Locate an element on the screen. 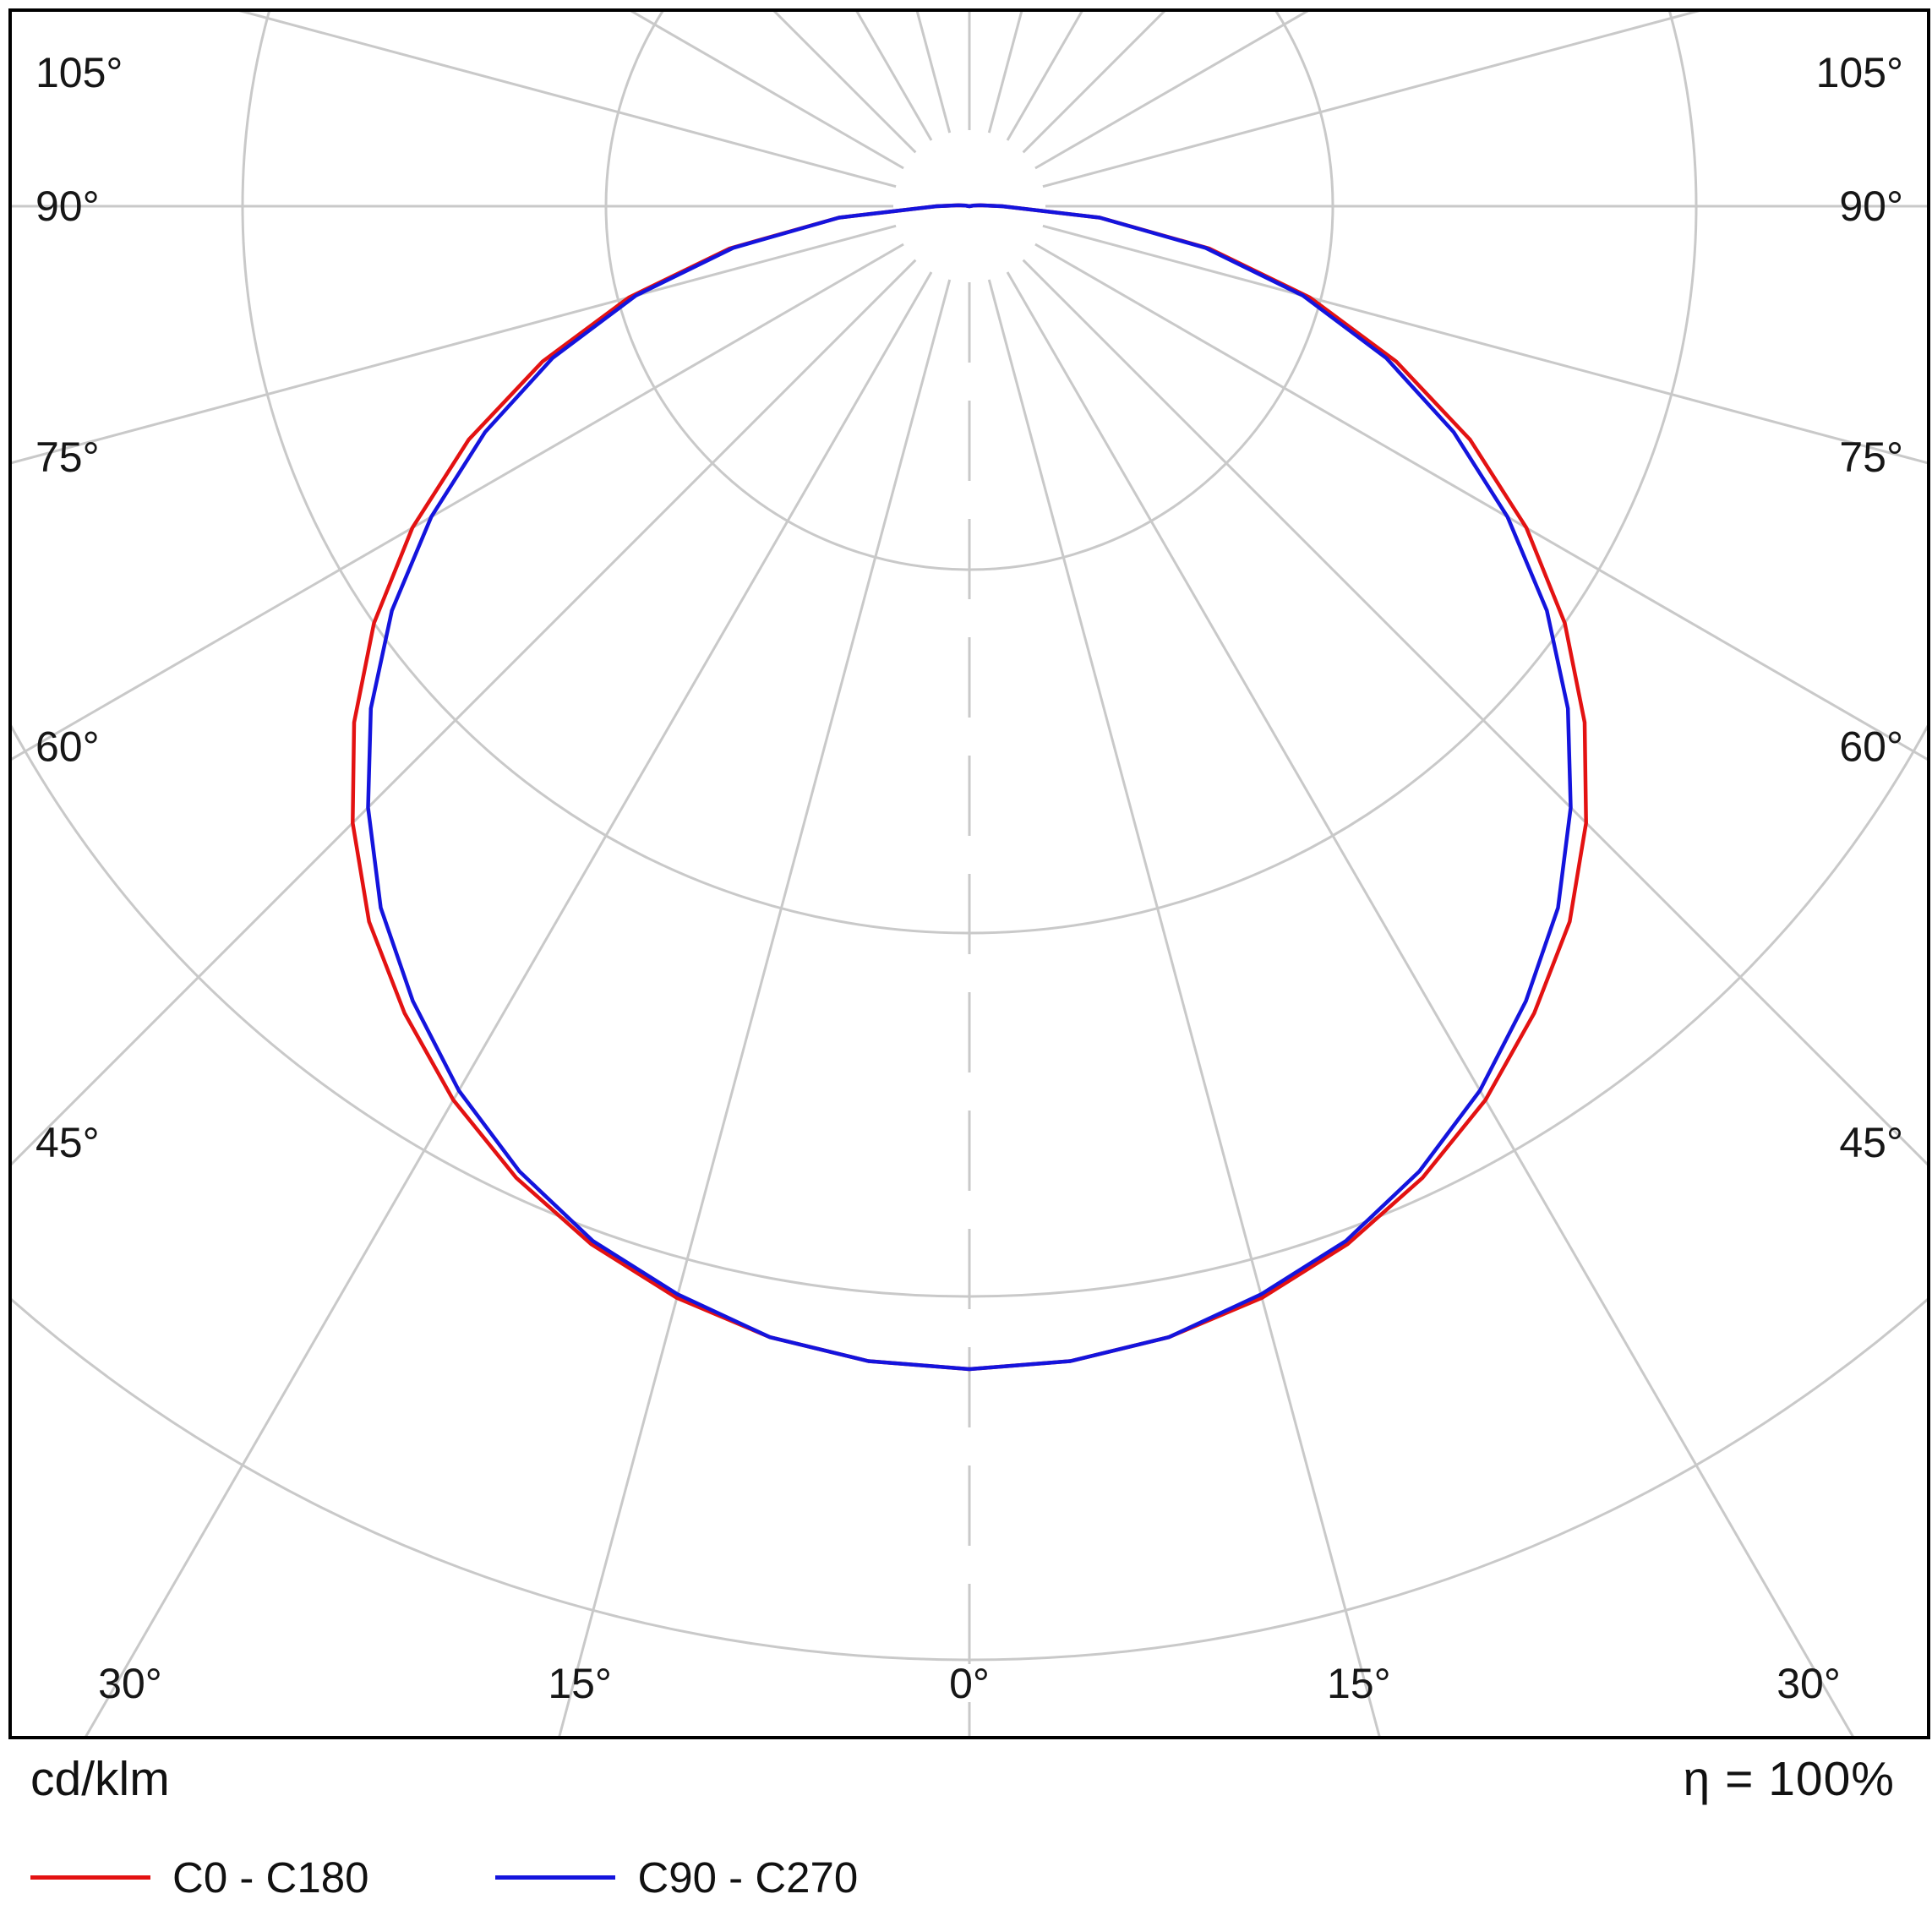  units-label: cd/klm is located at coordinates (100, 1779).